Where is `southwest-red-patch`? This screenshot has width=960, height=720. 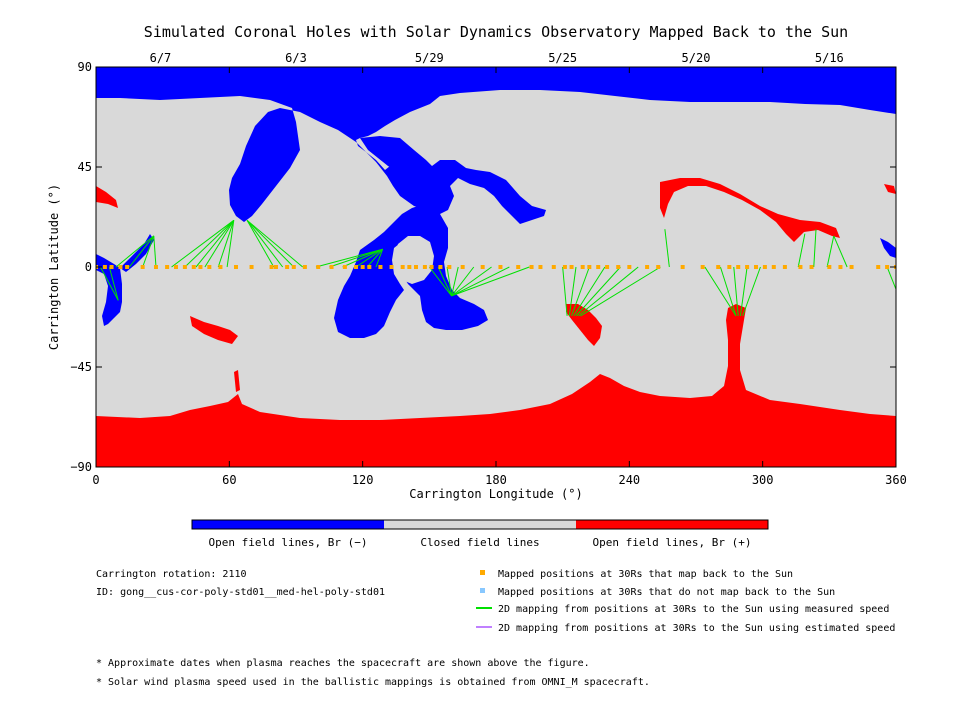
southwest-red-patch is located at coordinates (214, 330).